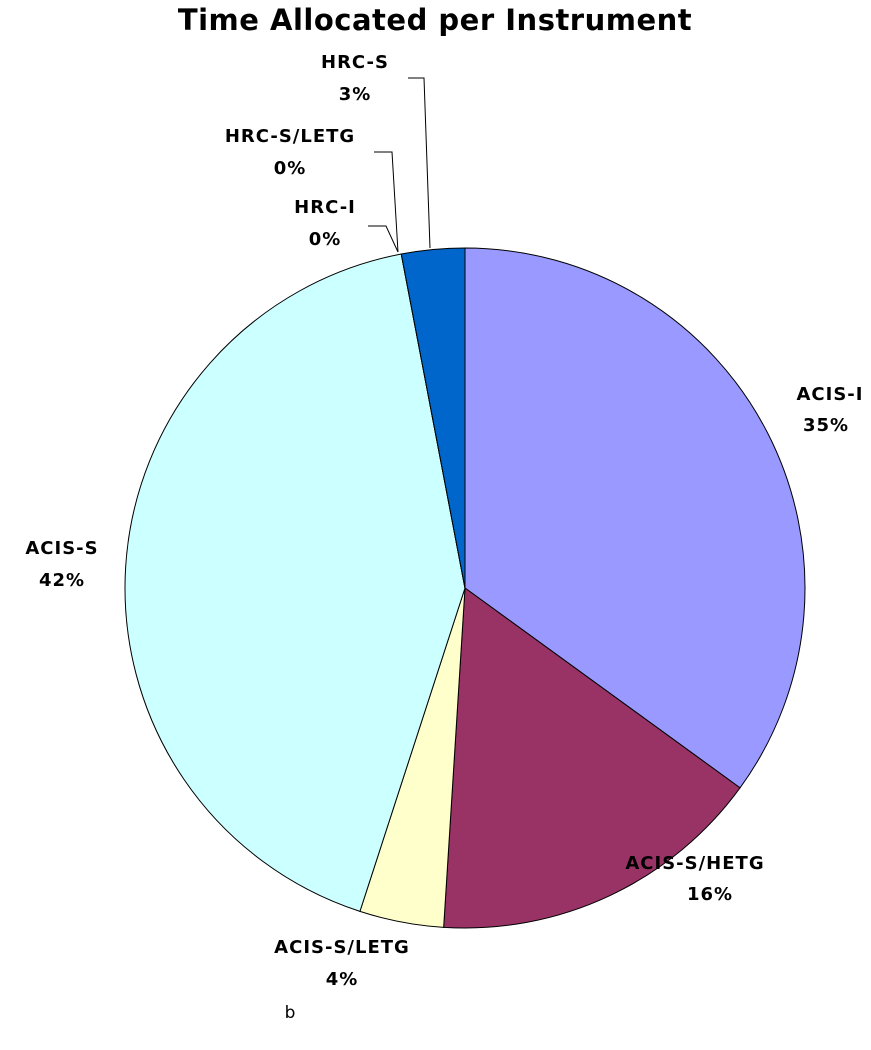 This screenshot has width=871, height=1050. What do you see at coordinates (710, 894) in the screenshot?
I see `slice-value-label: 16%` at bounding box center [710, 894].